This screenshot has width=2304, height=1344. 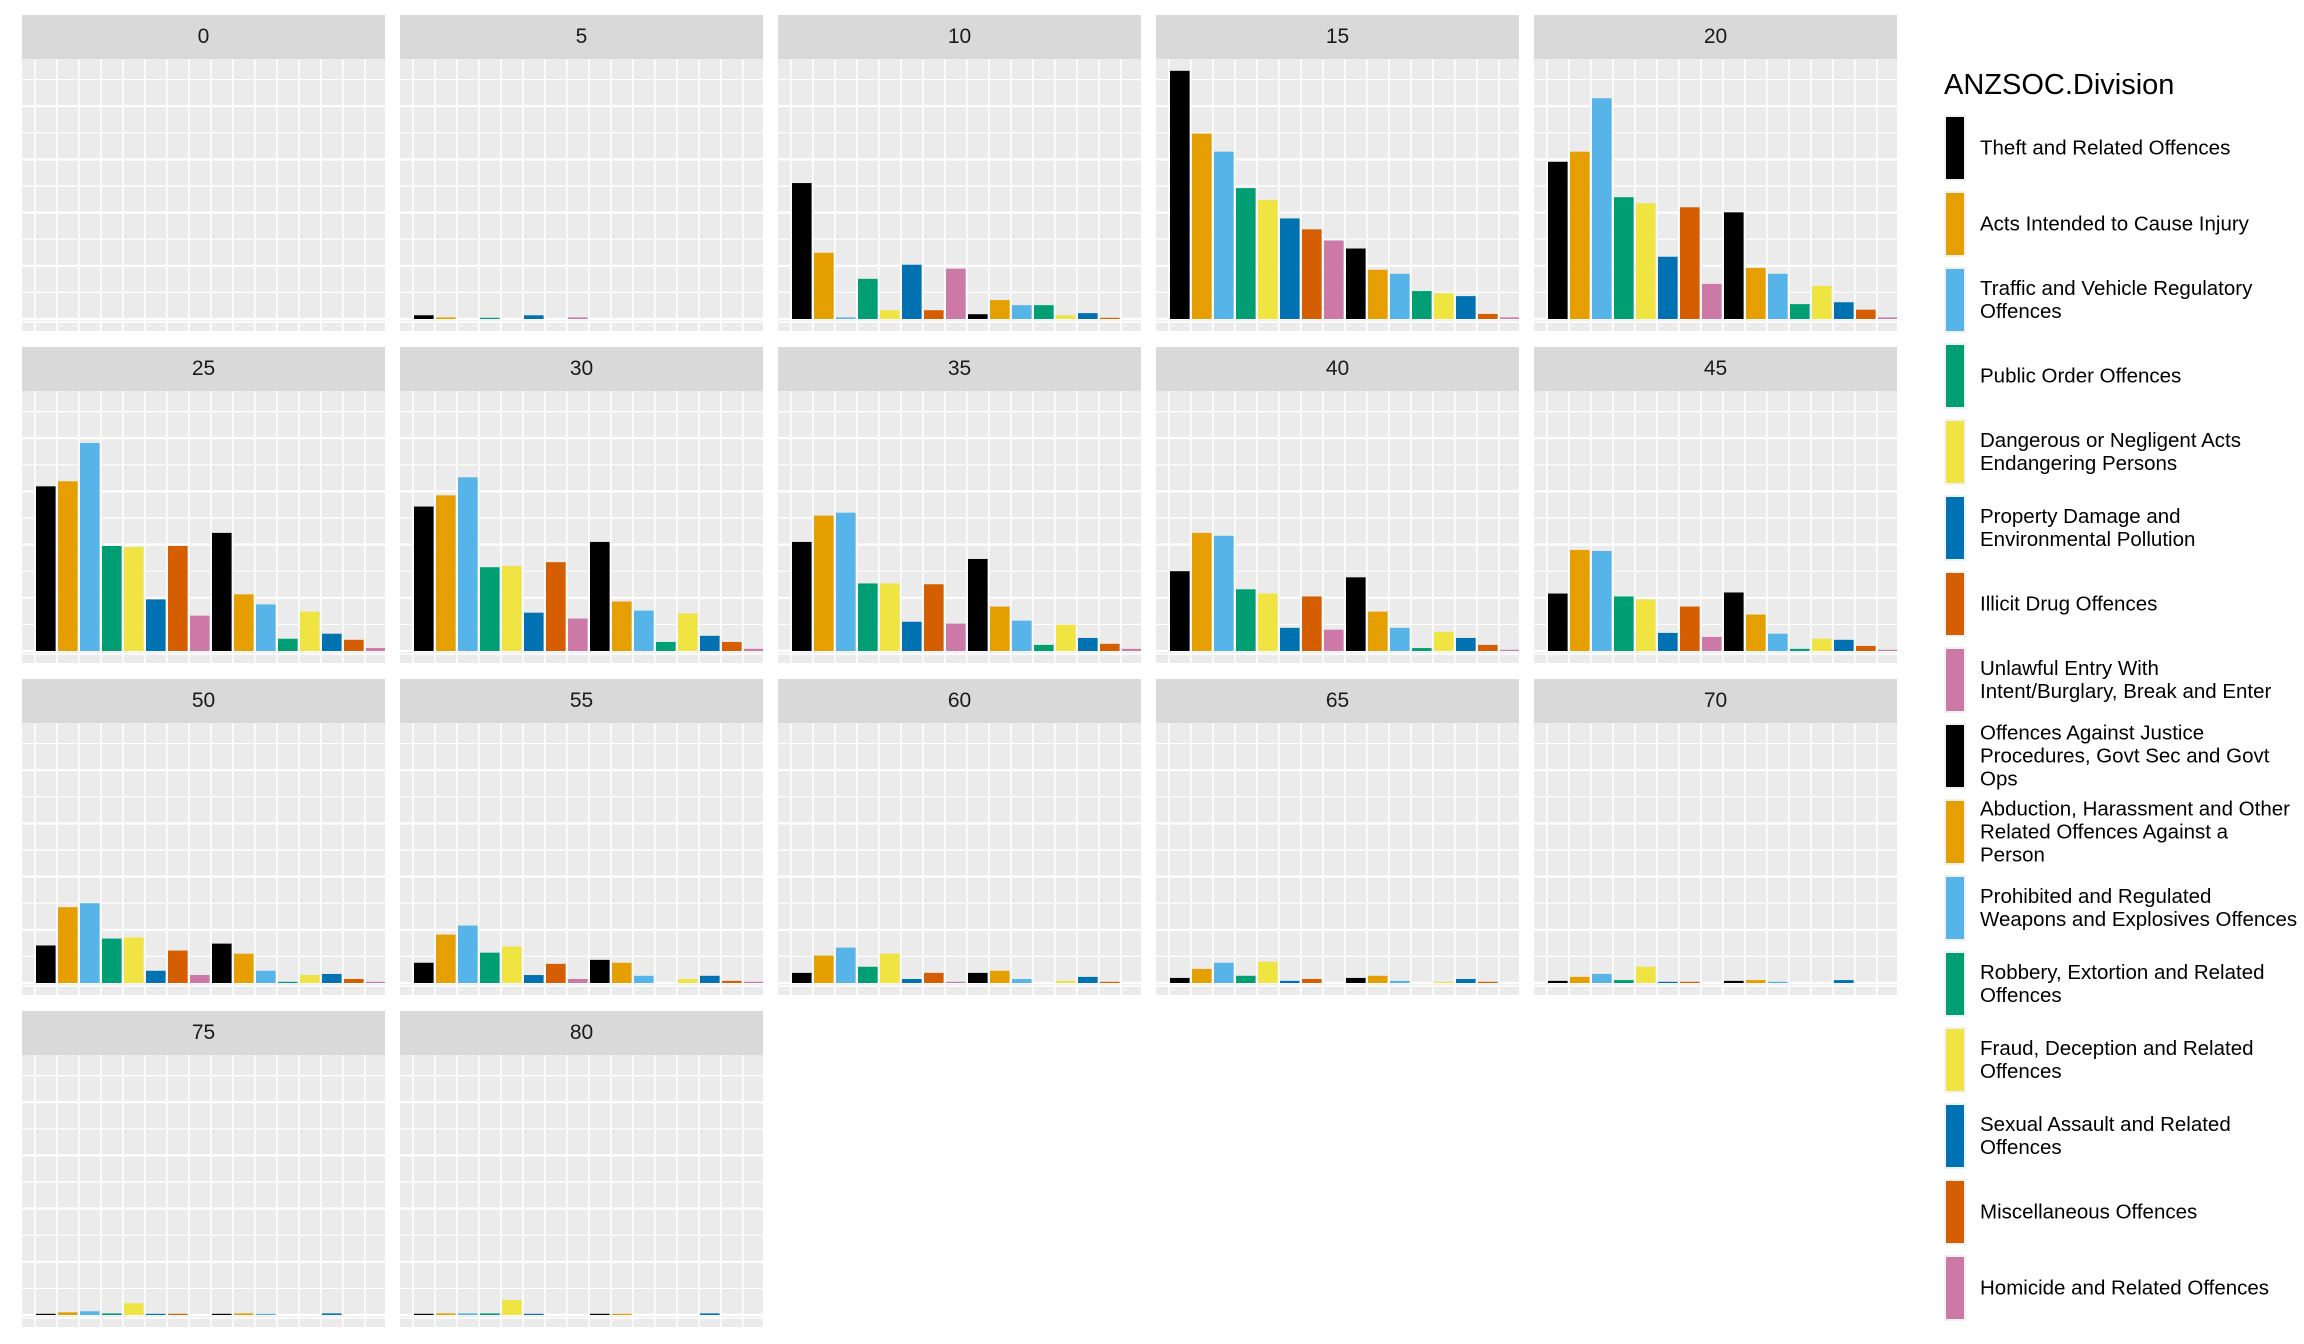 What do you see at coordinates (2125, 1288) in the screenshot?
I see `legend-label: Homicide and Related Offences` at bounding box center [2125, 1288].